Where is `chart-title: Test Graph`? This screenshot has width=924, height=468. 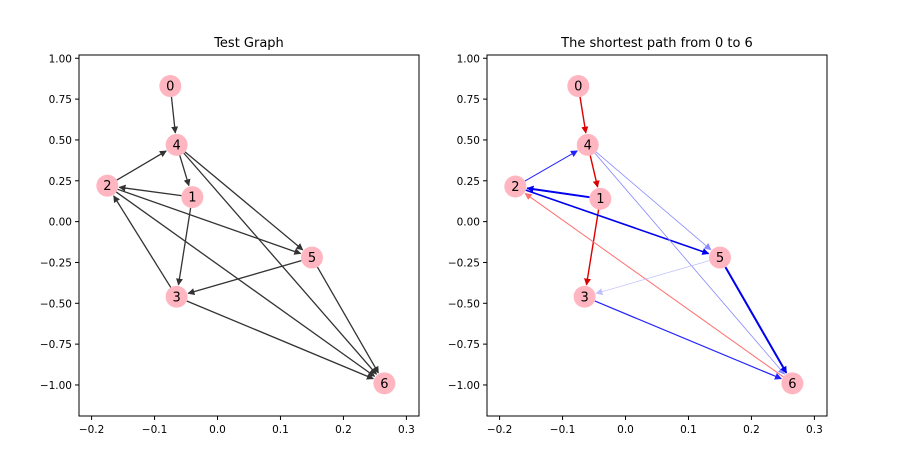 chart-title: Test Graph is located at coordinates (248, 43).